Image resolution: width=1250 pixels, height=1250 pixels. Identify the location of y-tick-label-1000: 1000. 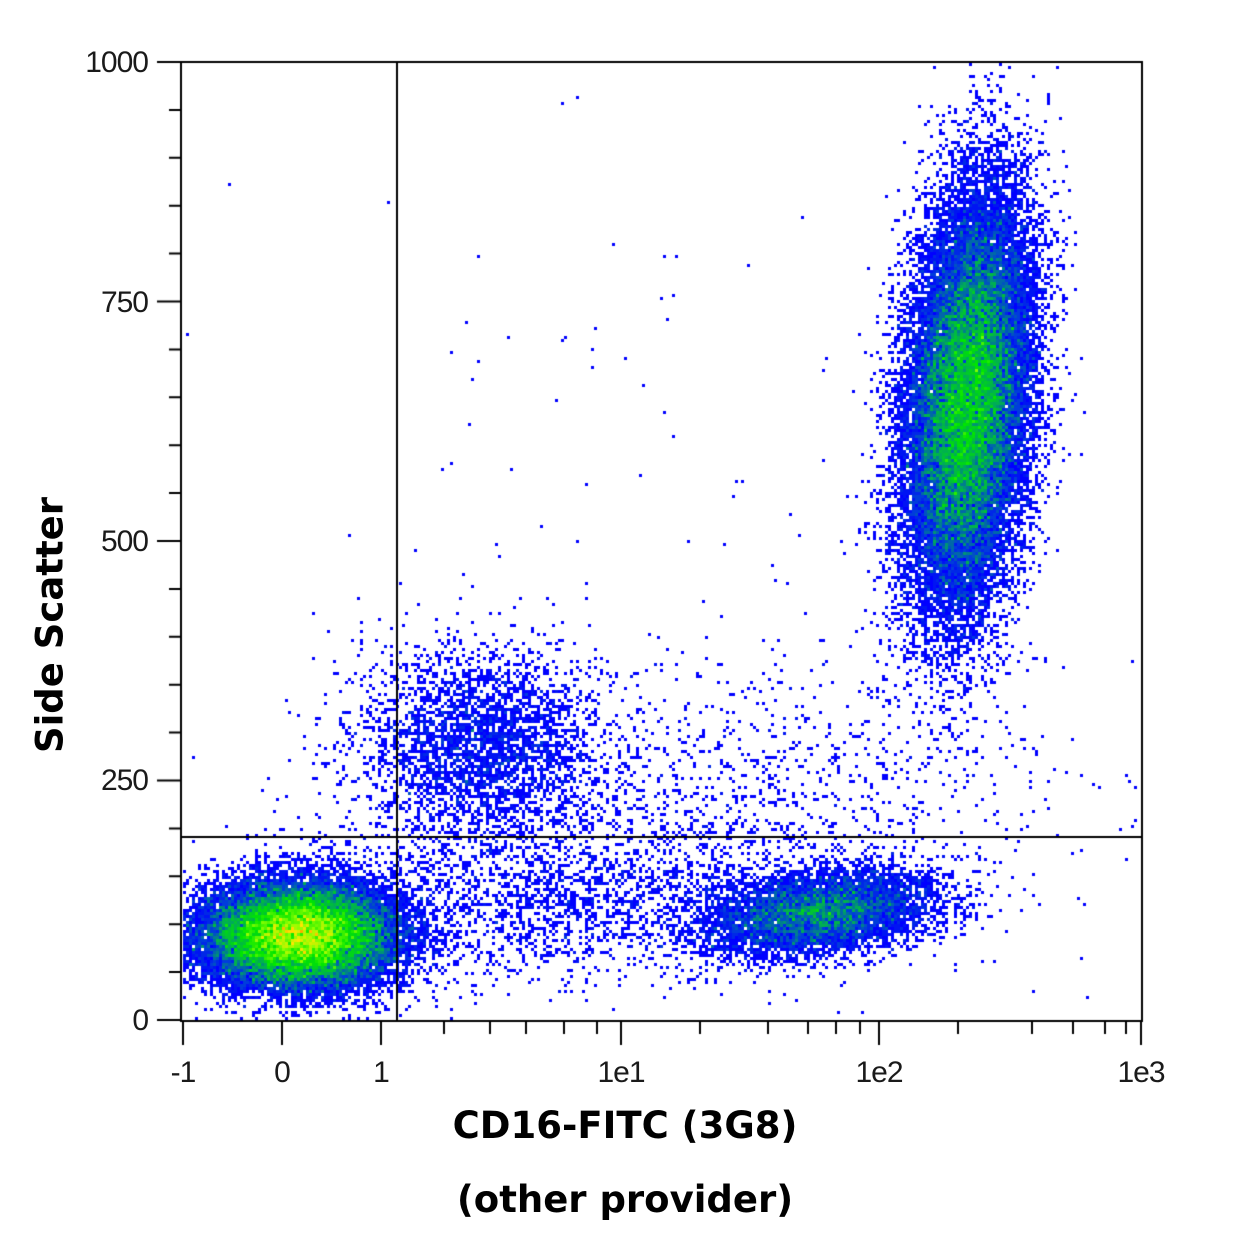
(117, 62).